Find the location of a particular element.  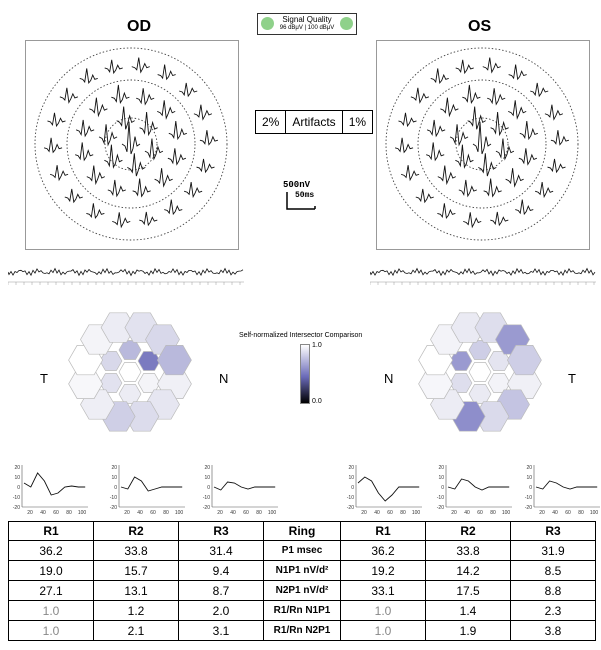

signal-quality-box: Signal Quality 96 dBμV | 100 dBμV is located at coordinates (307, 24).